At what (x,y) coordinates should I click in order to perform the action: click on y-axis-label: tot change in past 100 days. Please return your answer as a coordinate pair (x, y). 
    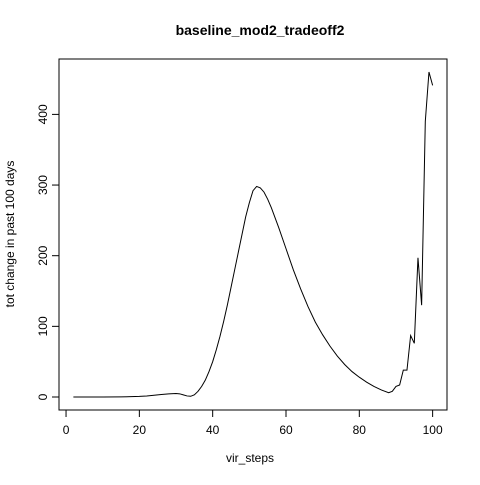
    Looking at the image, I should click on (10, 234).